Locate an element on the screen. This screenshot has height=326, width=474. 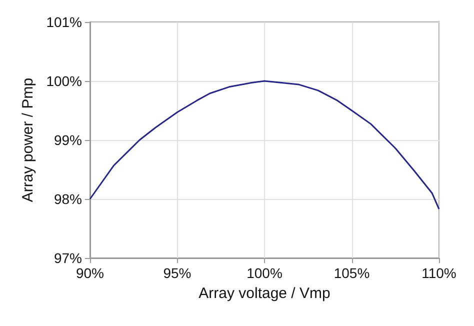
y-tick-label: 97% is located at coordinates (68, 258).